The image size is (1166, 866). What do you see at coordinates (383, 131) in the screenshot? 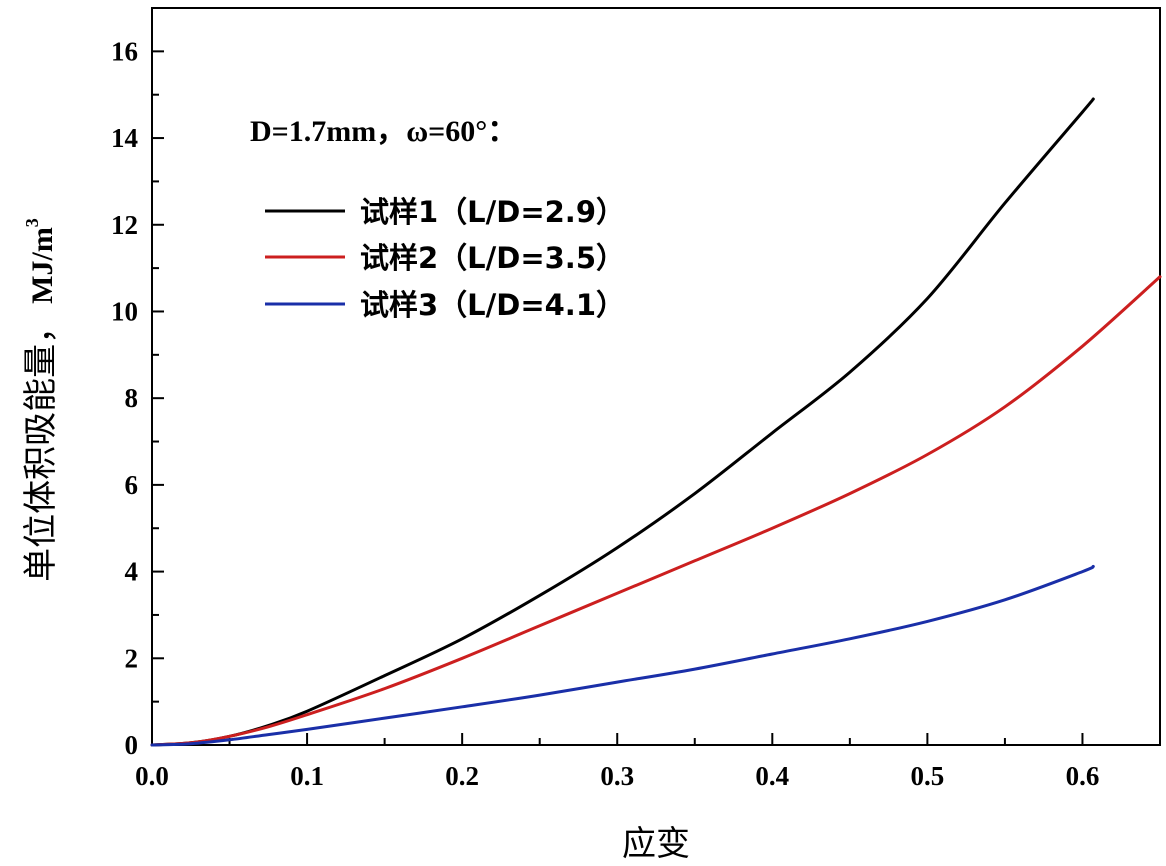
I see `chart-annotation: D=1.7mm，ω=60°：` at bounding box center [383, 131].